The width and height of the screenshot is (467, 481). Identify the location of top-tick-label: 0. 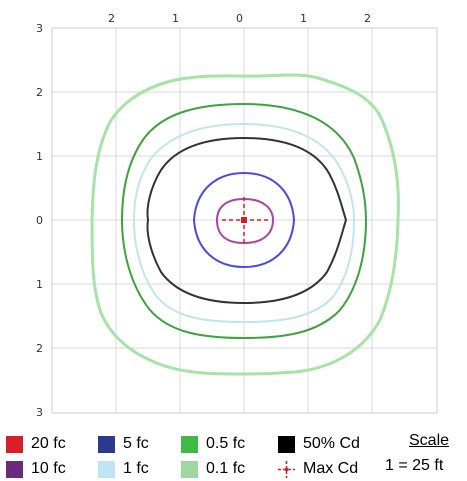
(239, 18).